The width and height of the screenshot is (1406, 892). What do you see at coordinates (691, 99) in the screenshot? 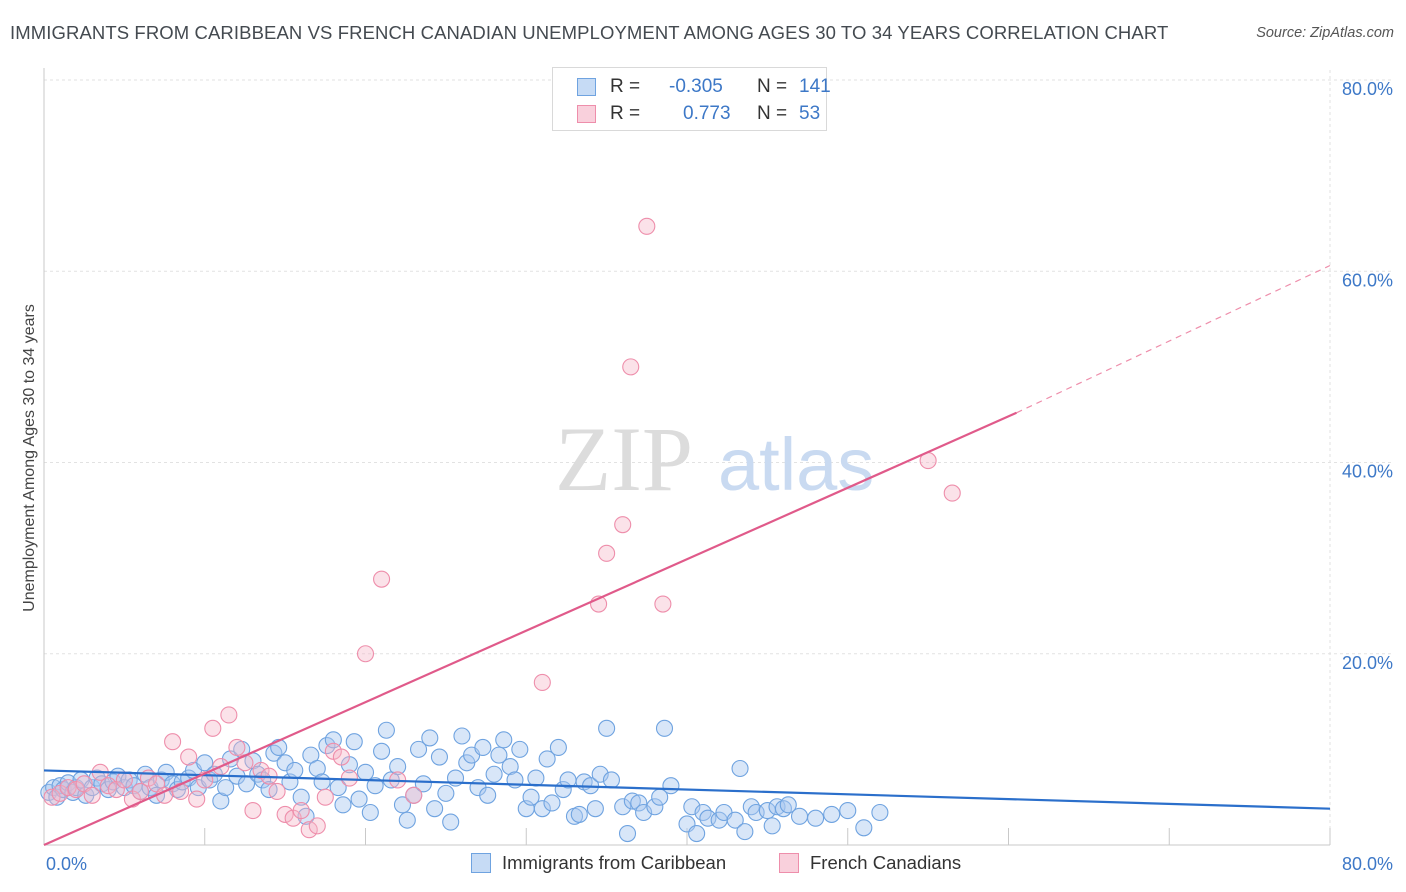
I see `correlation-legend: R = -0.305 N = 141 R = 0.773 N = 53` at bounding box center [691, 99].